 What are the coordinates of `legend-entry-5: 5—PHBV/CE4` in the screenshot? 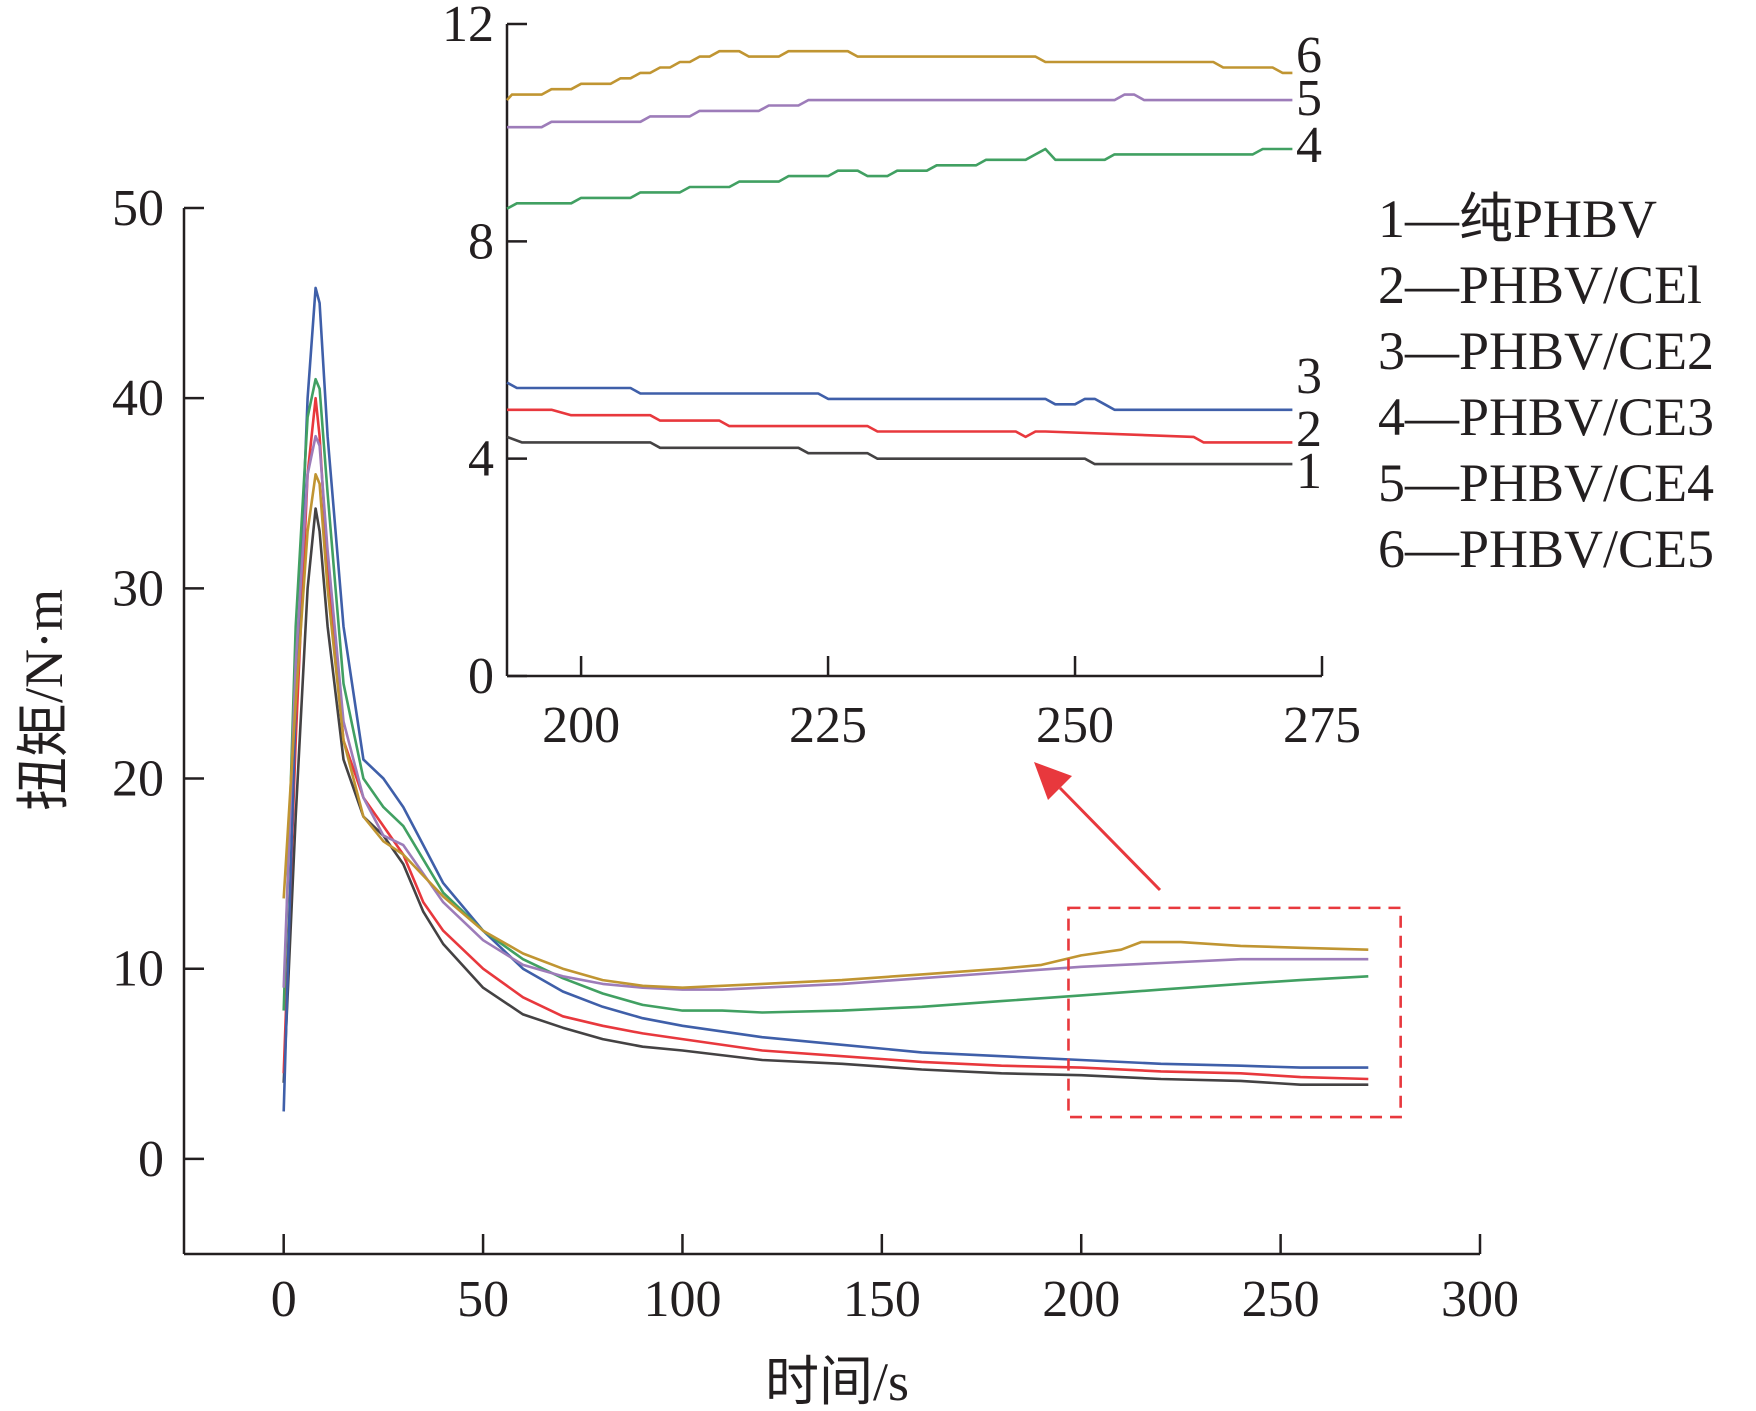 It's located at (1546, 483).